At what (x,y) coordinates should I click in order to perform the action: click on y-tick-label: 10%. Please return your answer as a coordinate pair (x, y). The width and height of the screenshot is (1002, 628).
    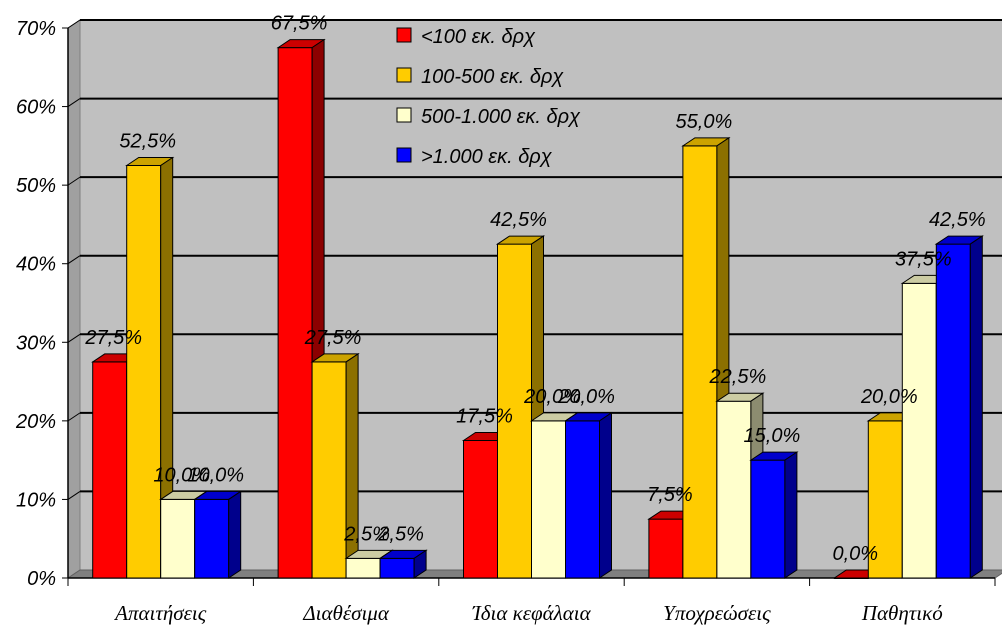
    Looking at the image, I should click on (36, 500).